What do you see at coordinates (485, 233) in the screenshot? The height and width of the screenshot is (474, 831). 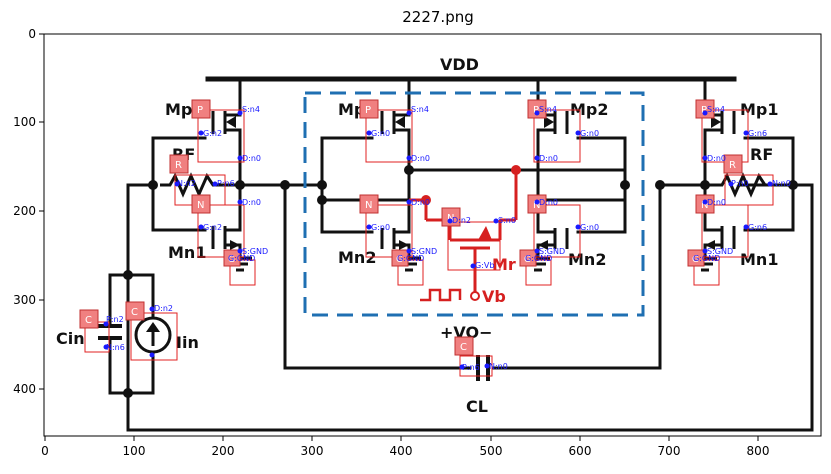 I see `mr-arrow` at bounding box center [485, 233].